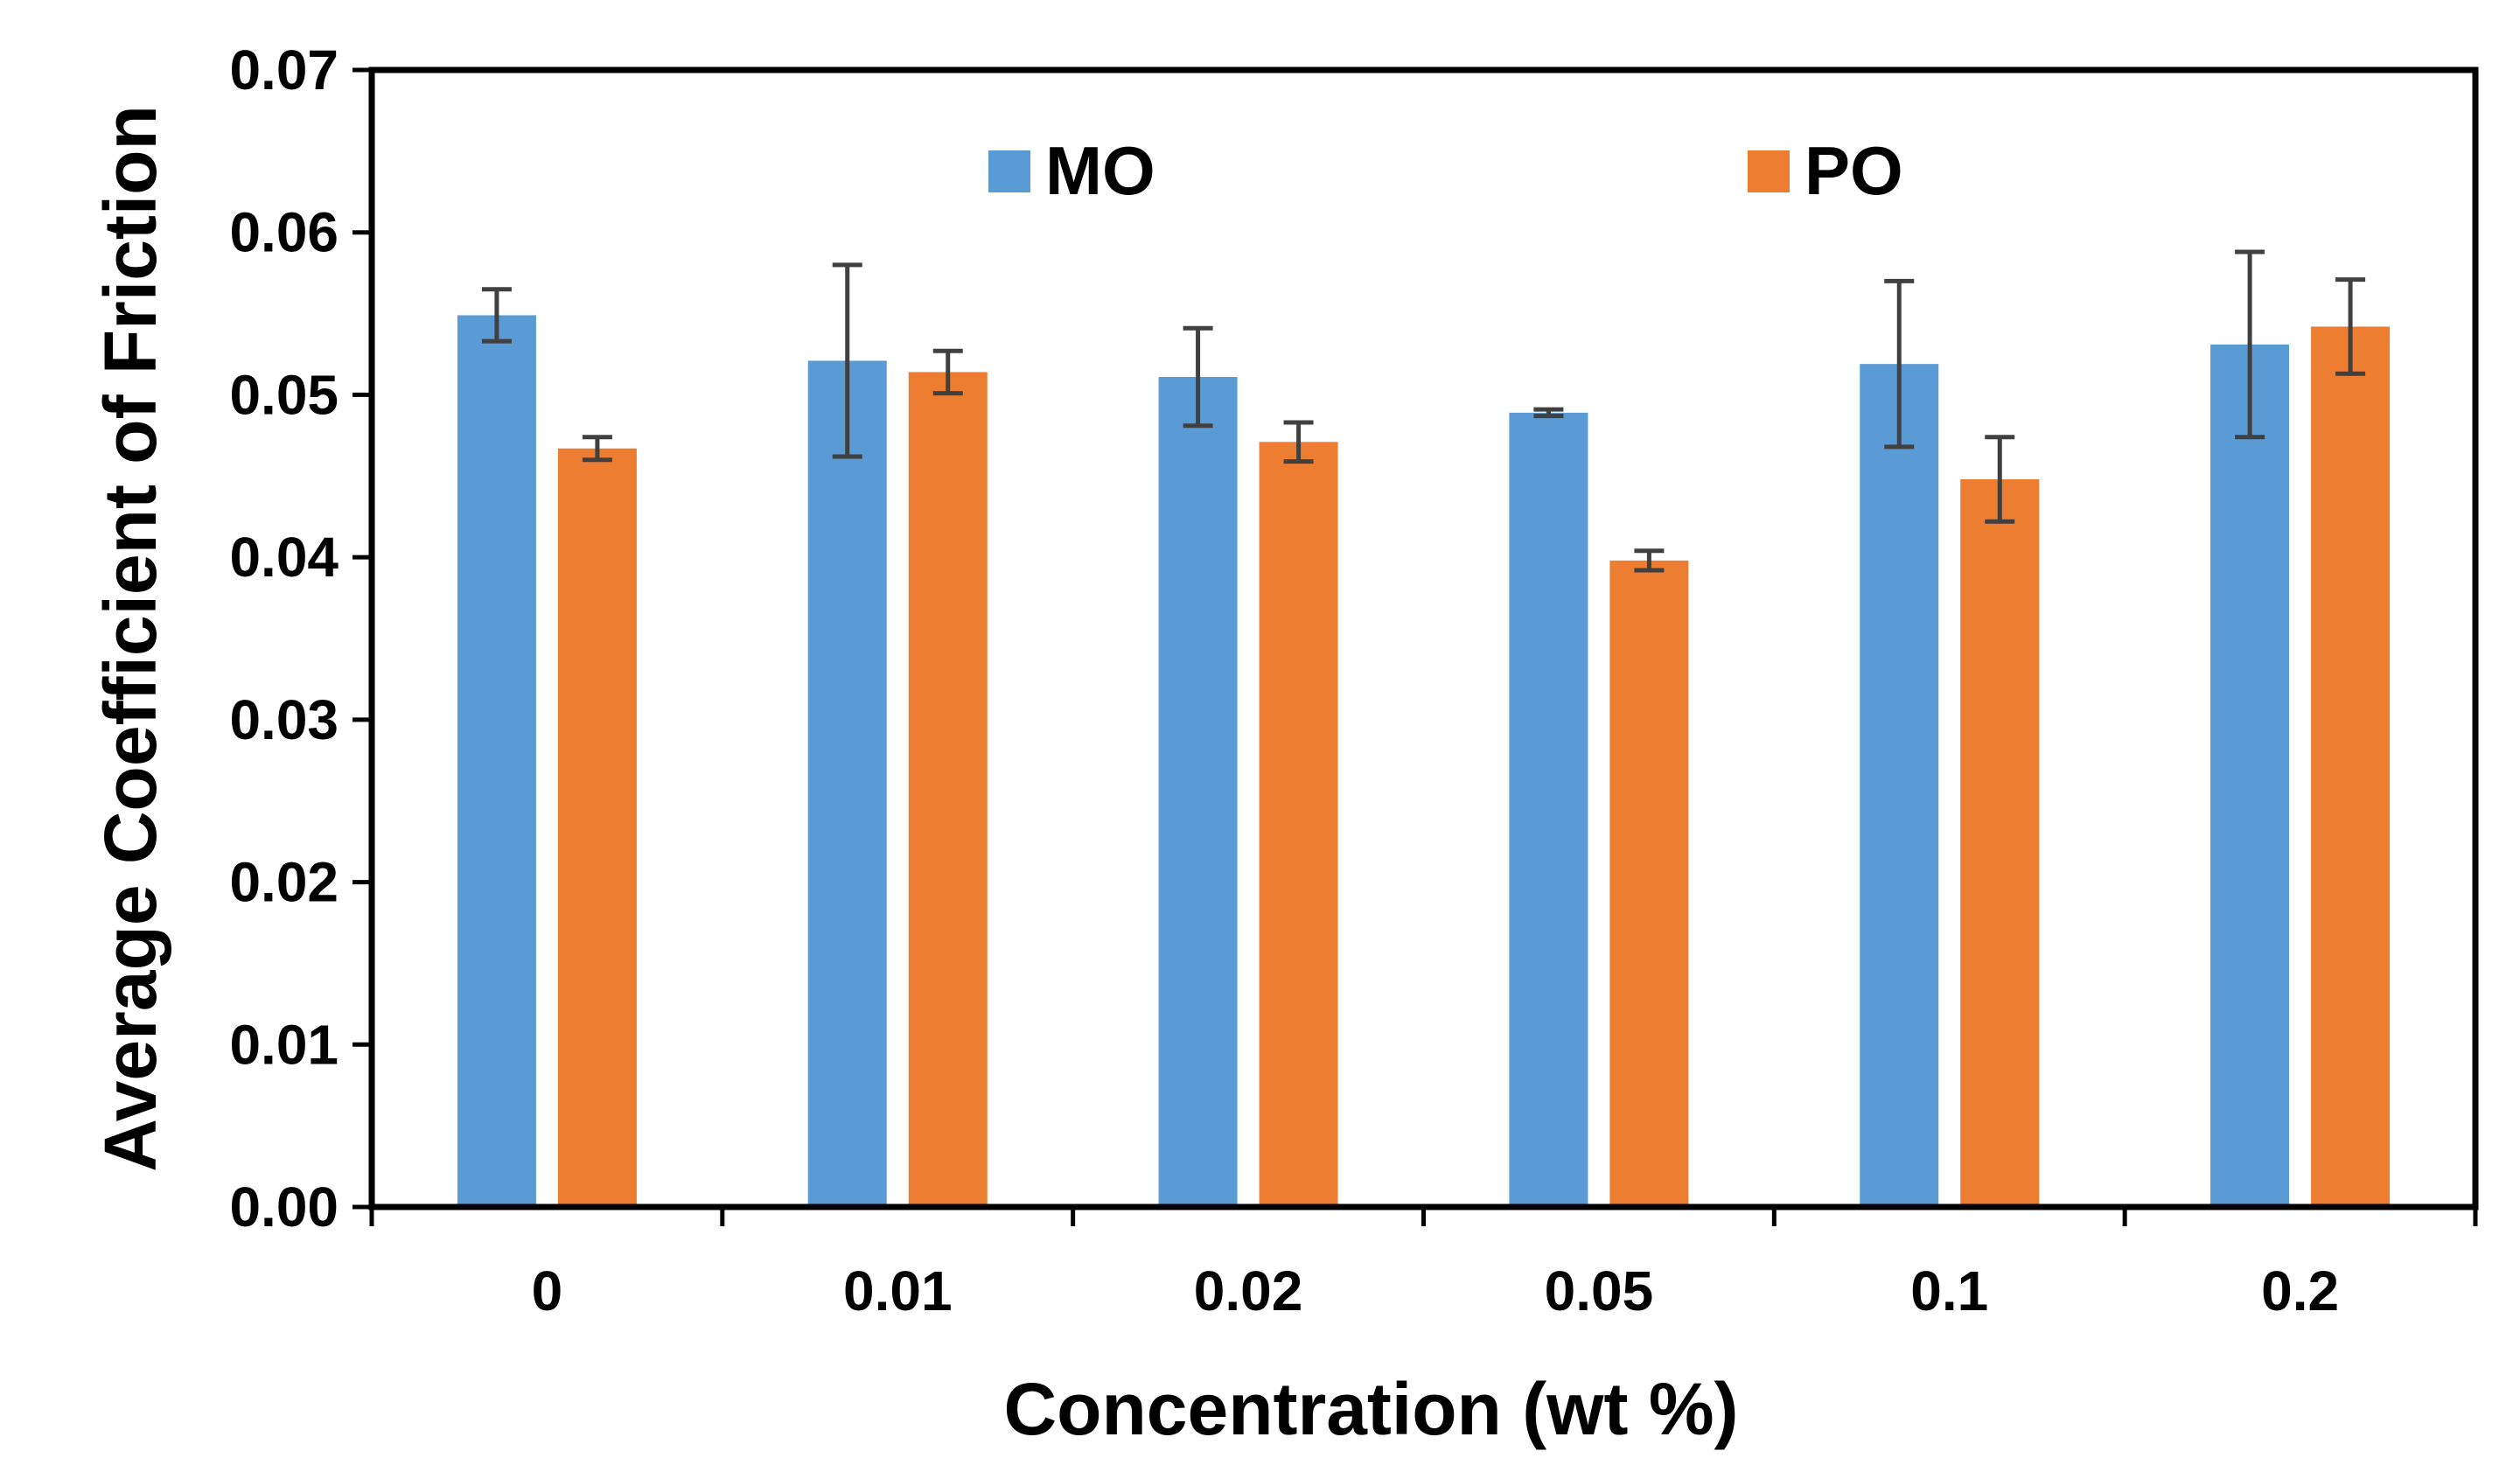  What do you see at coordinates (1009, 171) in the screenshot?
I see `legend-swatch-mo` at bounding box center [1009, 171].